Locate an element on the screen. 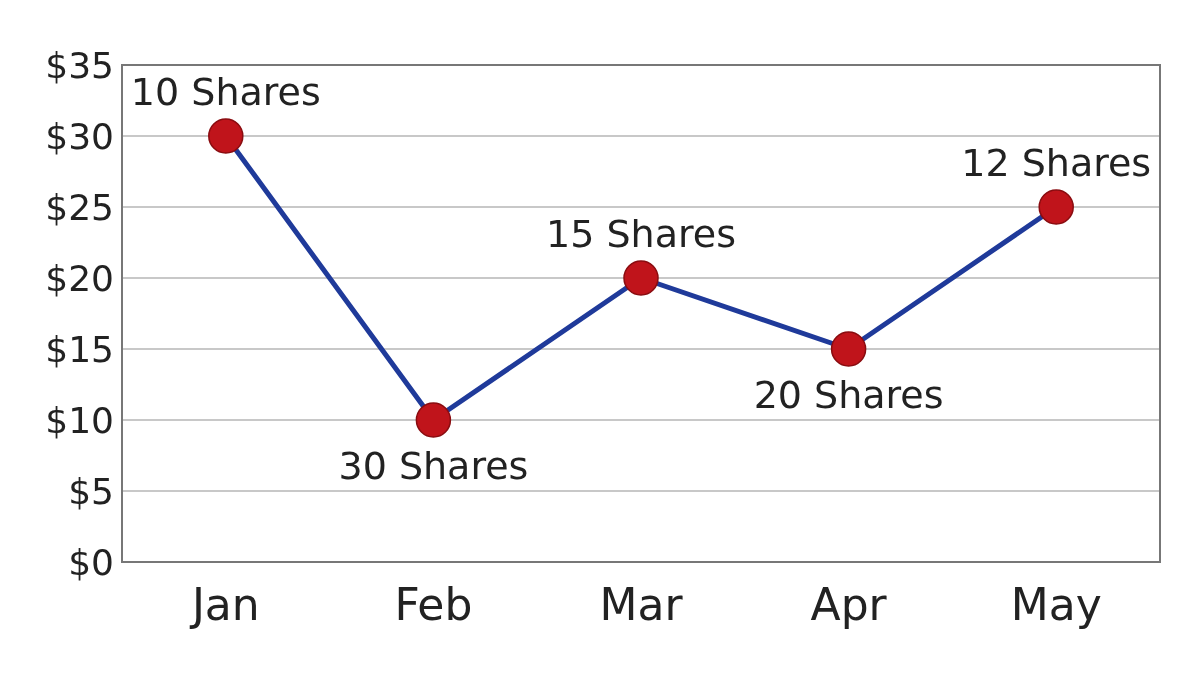 The height and width of the screenshot is (675, 1200). annotation: 12 Shares is located at coordinates (1056, 163).